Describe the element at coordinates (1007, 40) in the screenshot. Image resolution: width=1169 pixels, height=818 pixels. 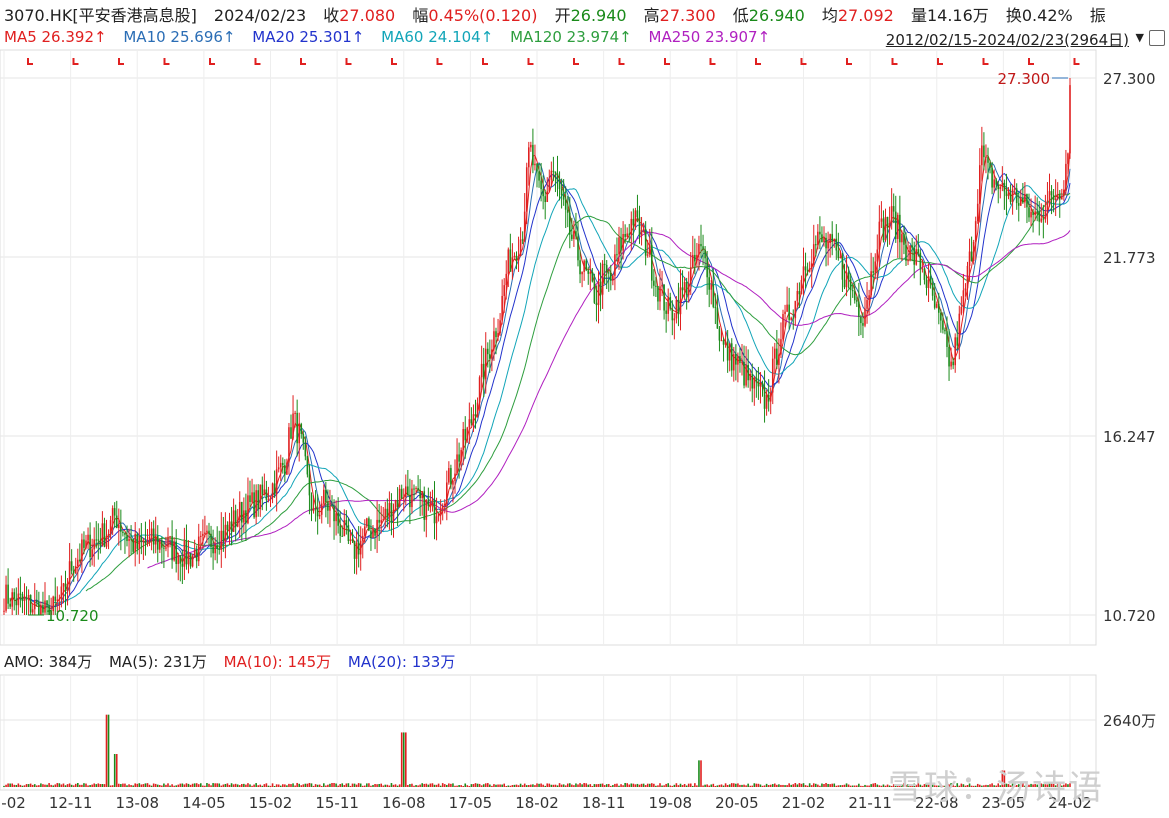
I see `date-range-selector: 2012/02/15-2024/02/23(2964日)` at that location.